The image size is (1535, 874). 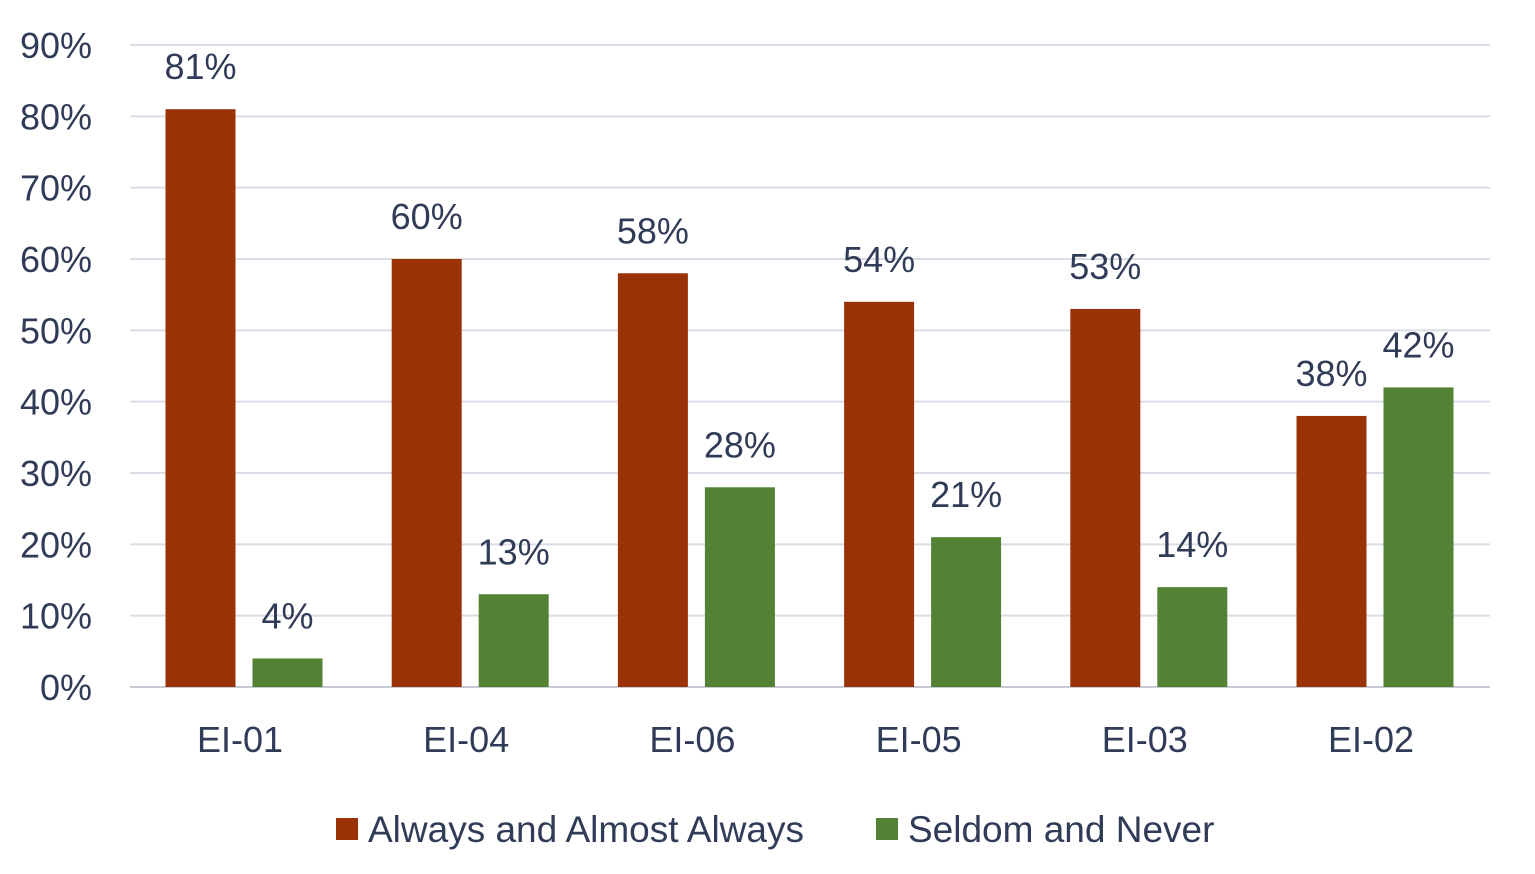 What do you see at coordinates (427, 216) in the screenshot?
I see `data-label: 60%` at bounding box center [427, 216].